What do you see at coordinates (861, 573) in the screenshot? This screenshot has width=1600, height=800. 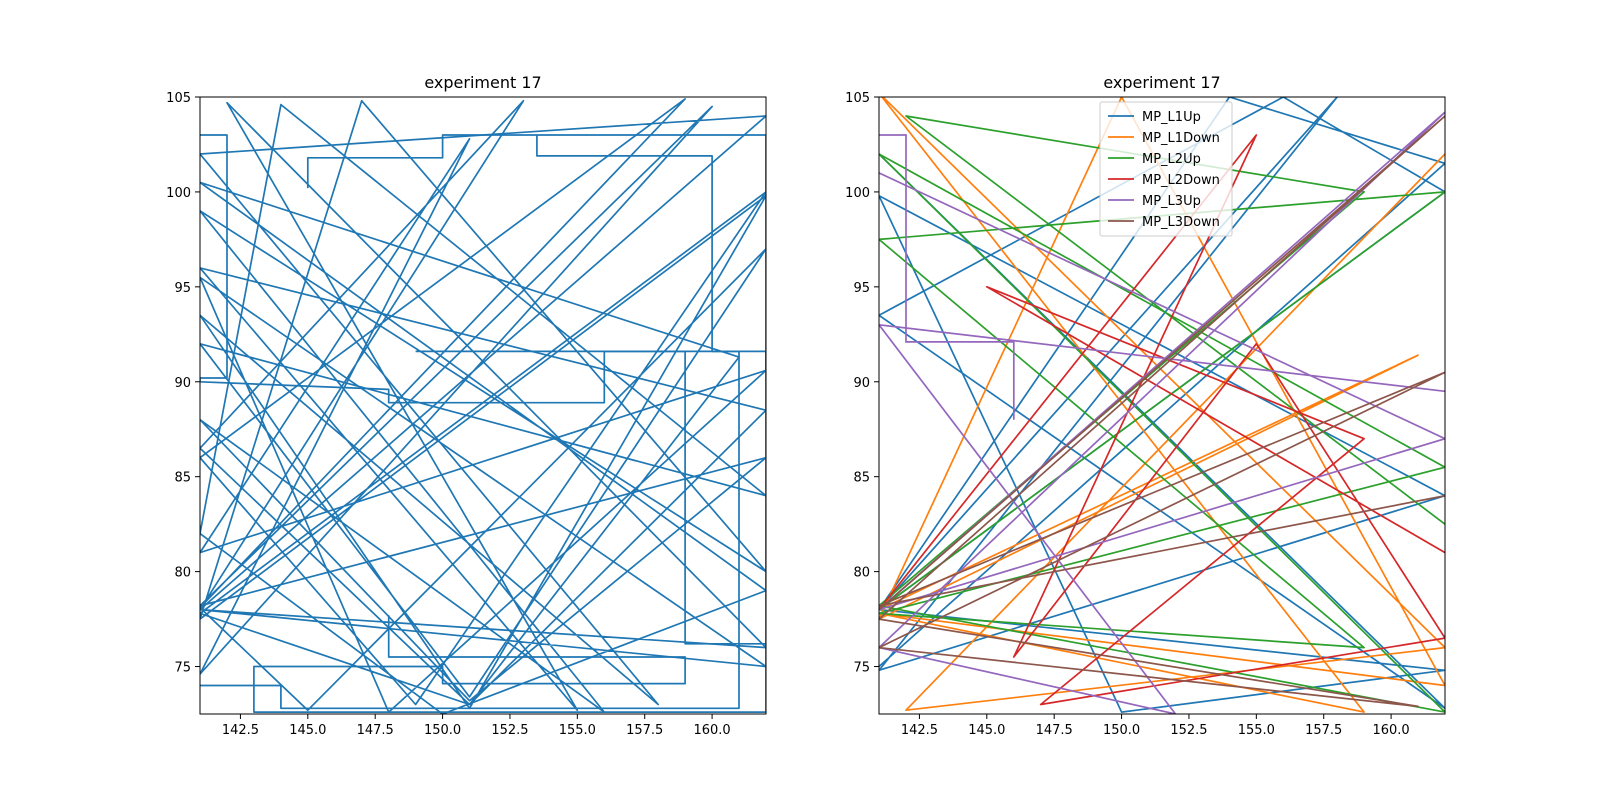 I see `right-y-tick-label: 80` at bounding box center [861, 573].